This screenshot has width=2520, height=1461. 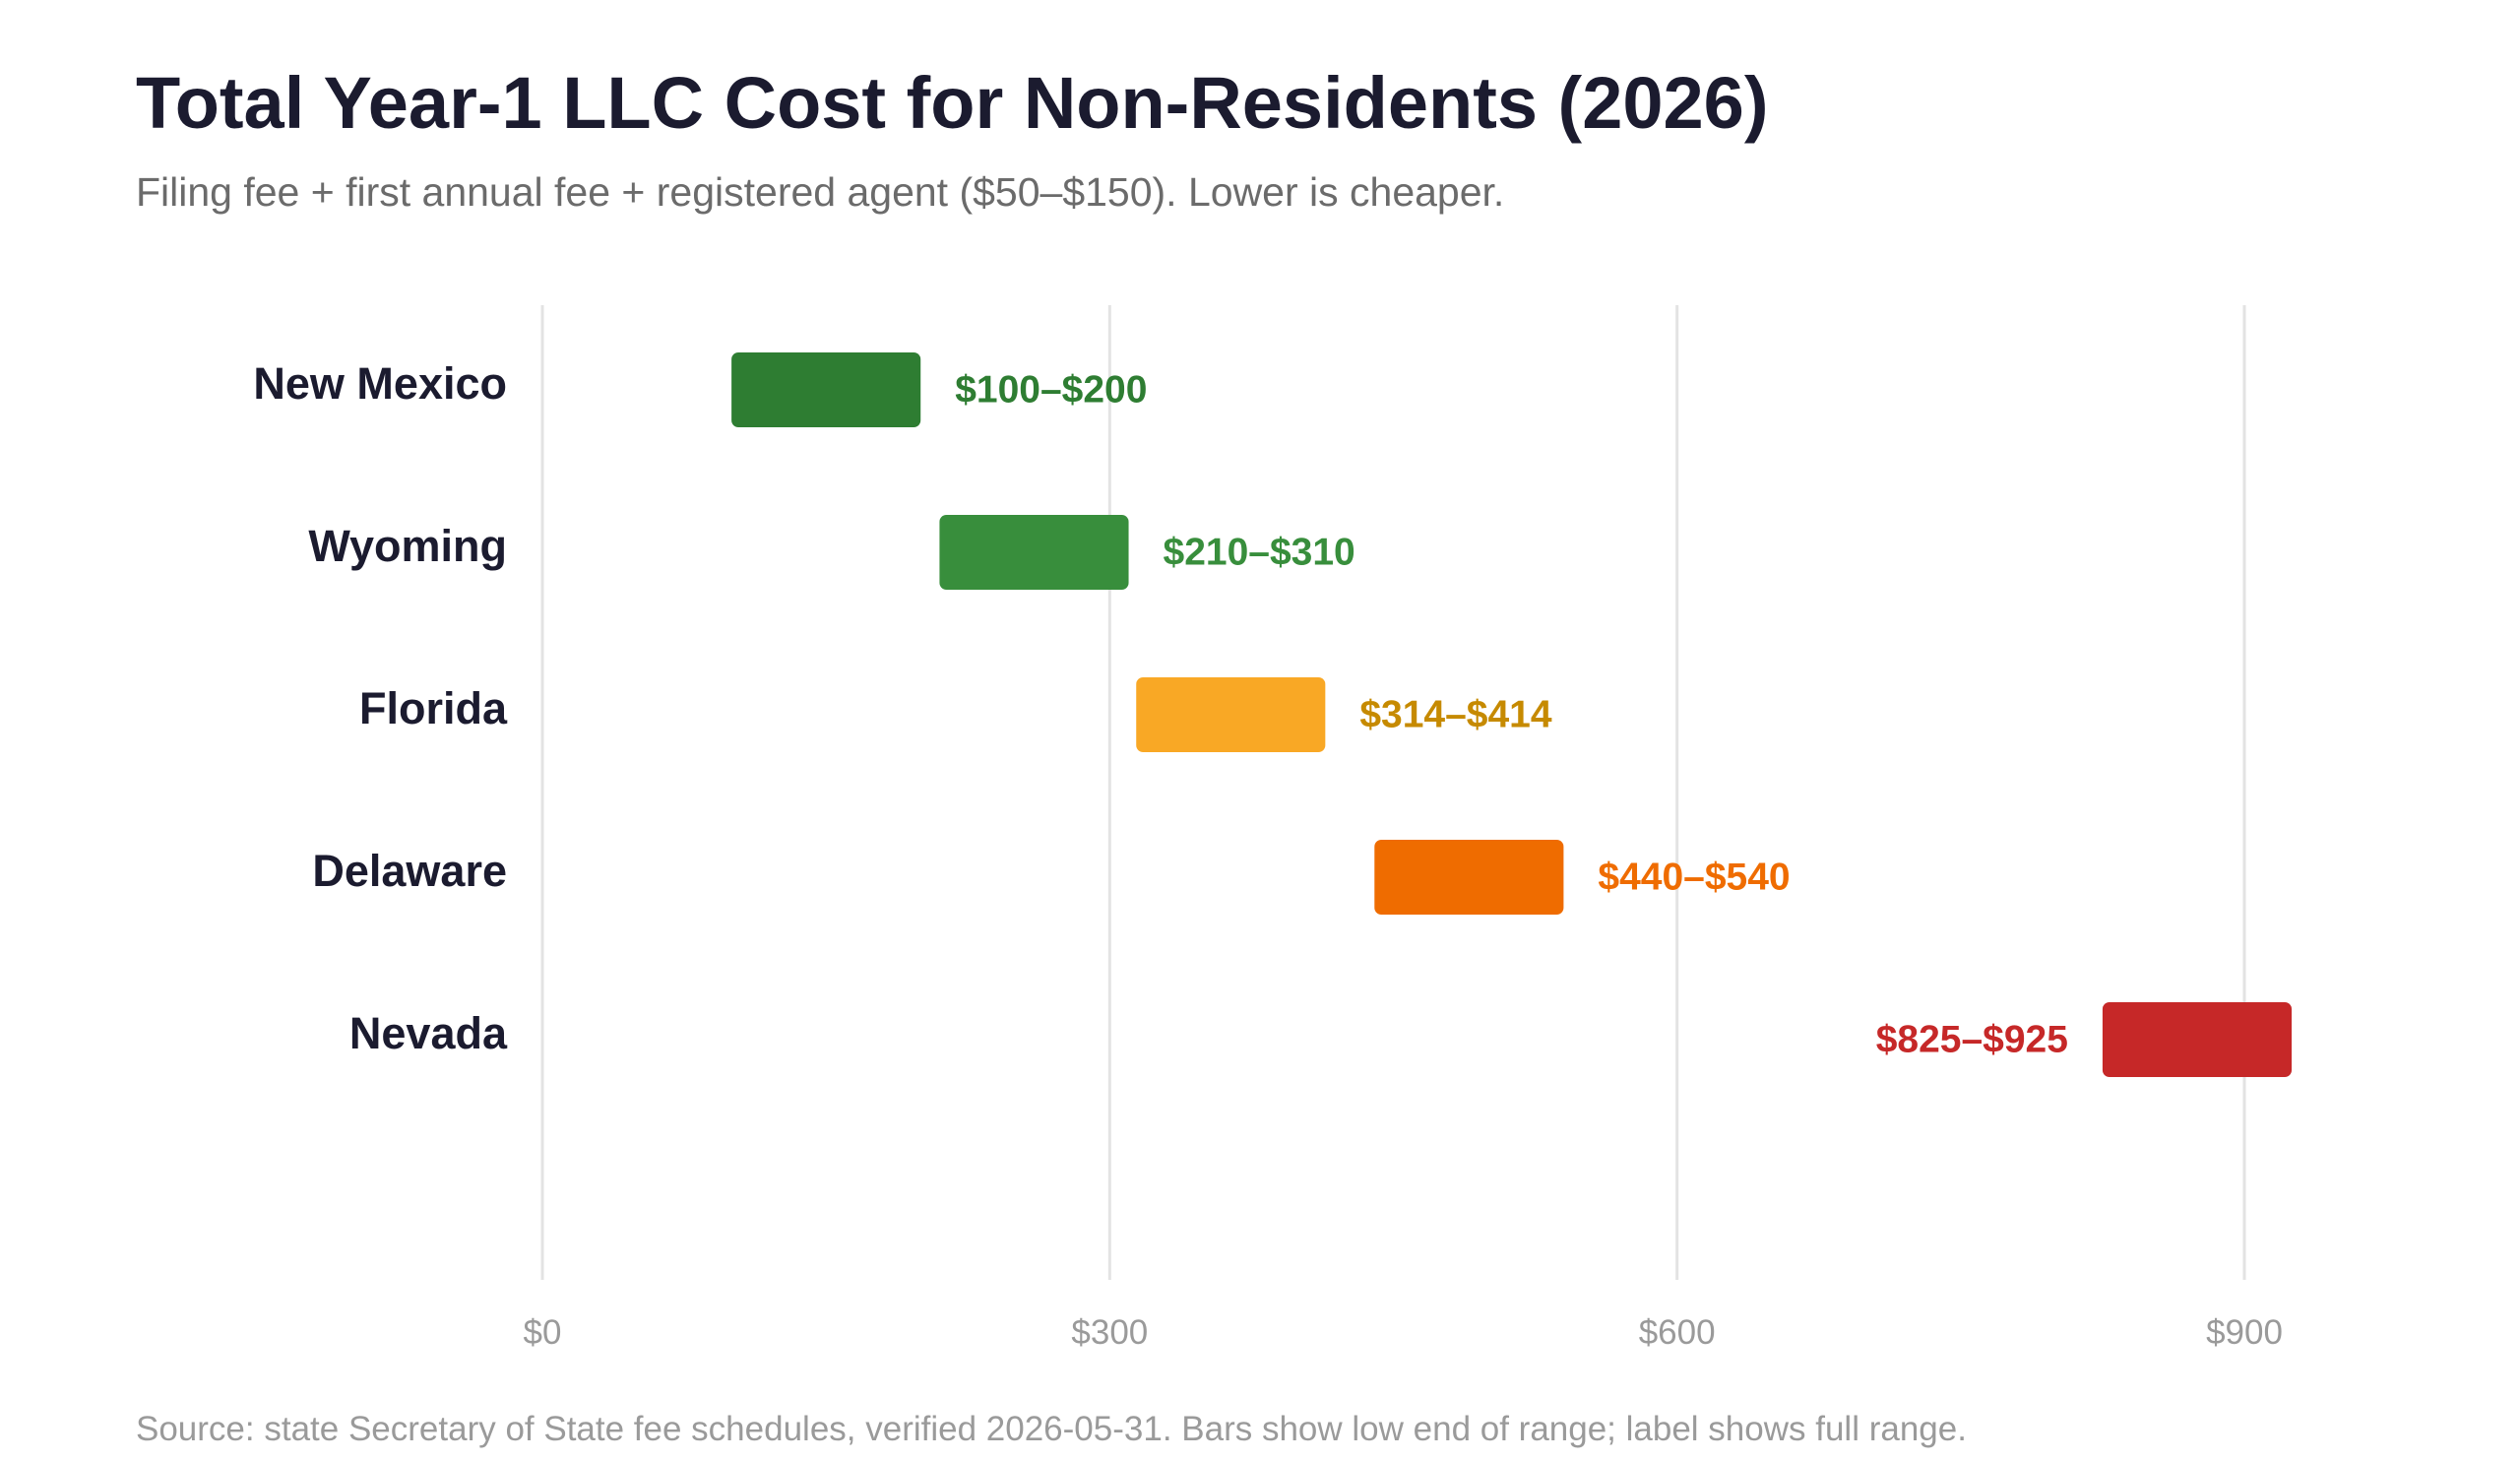 What do you see at coordinates (1259, 552) in the screenshot?
I see `data-label: $210–$310` at bounding box center [1259, 552].